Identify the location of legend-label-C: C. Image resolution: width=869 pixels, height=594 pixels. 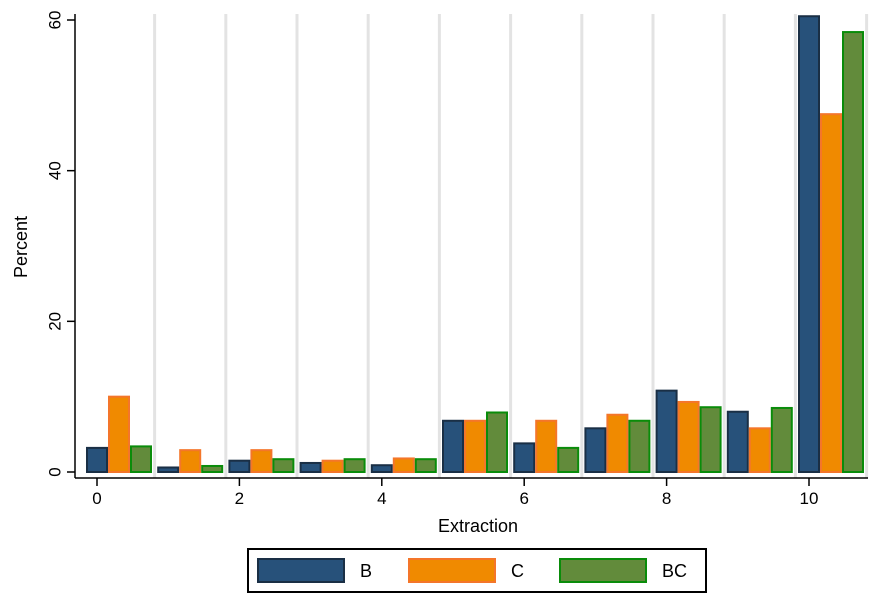
(517, 571).